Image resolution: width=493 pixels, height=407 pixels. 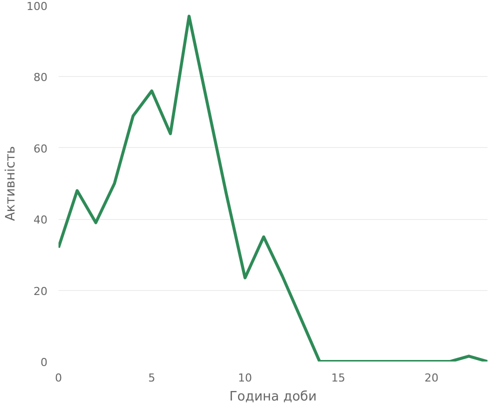 I want to click on y-tick-label: 40, so click(x=41, y=220).